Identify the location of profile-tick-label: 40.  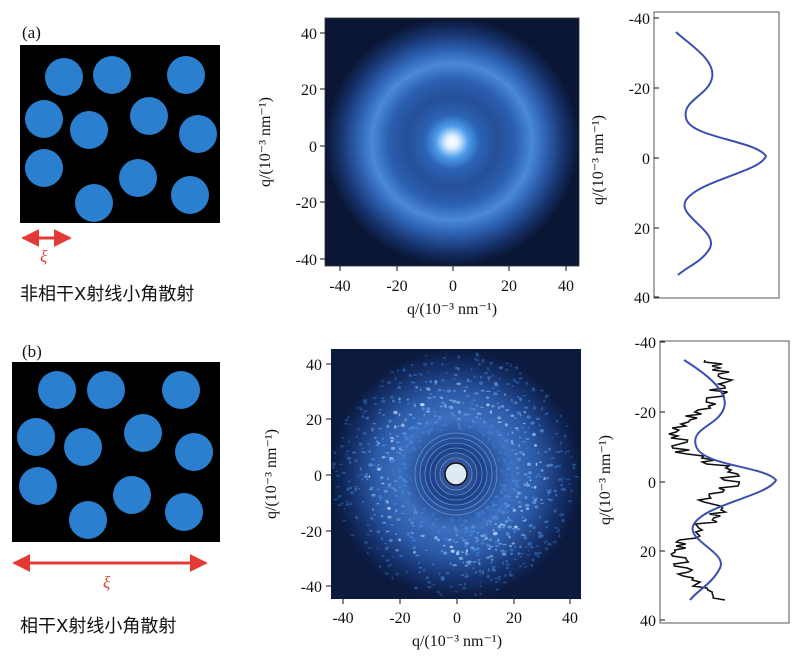
(642, 298).